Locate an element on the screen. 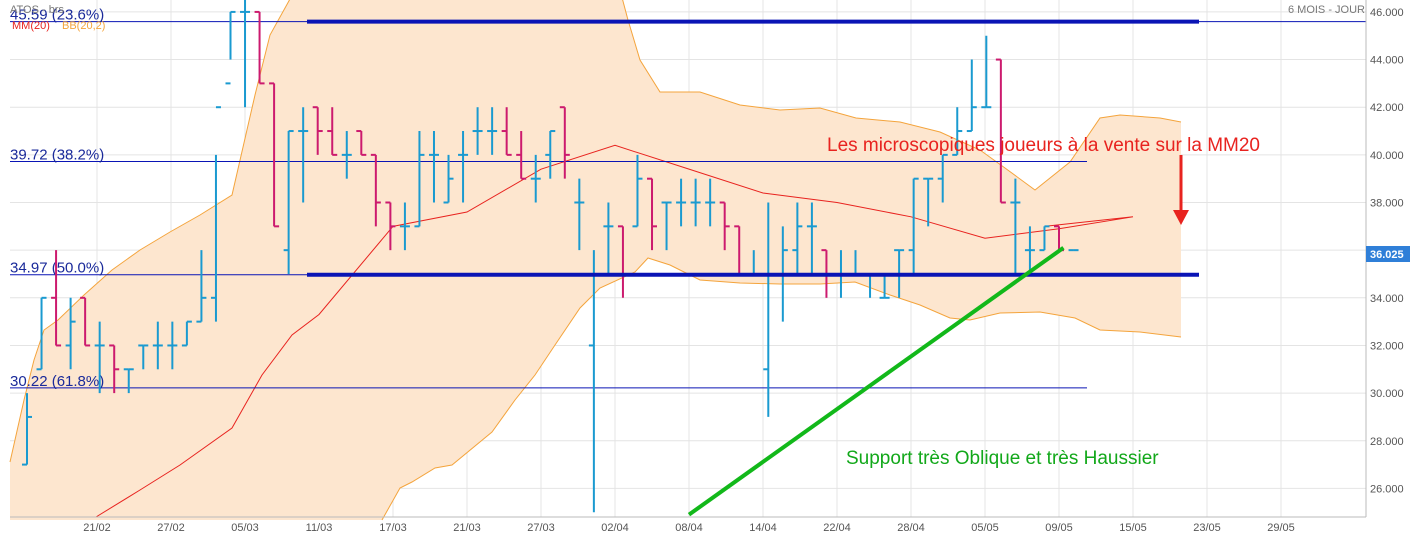 Image resolution: width=1410 pixels, height=542 pixels. x-tick-label: 15/05 is located at coordinates (1133, 528).